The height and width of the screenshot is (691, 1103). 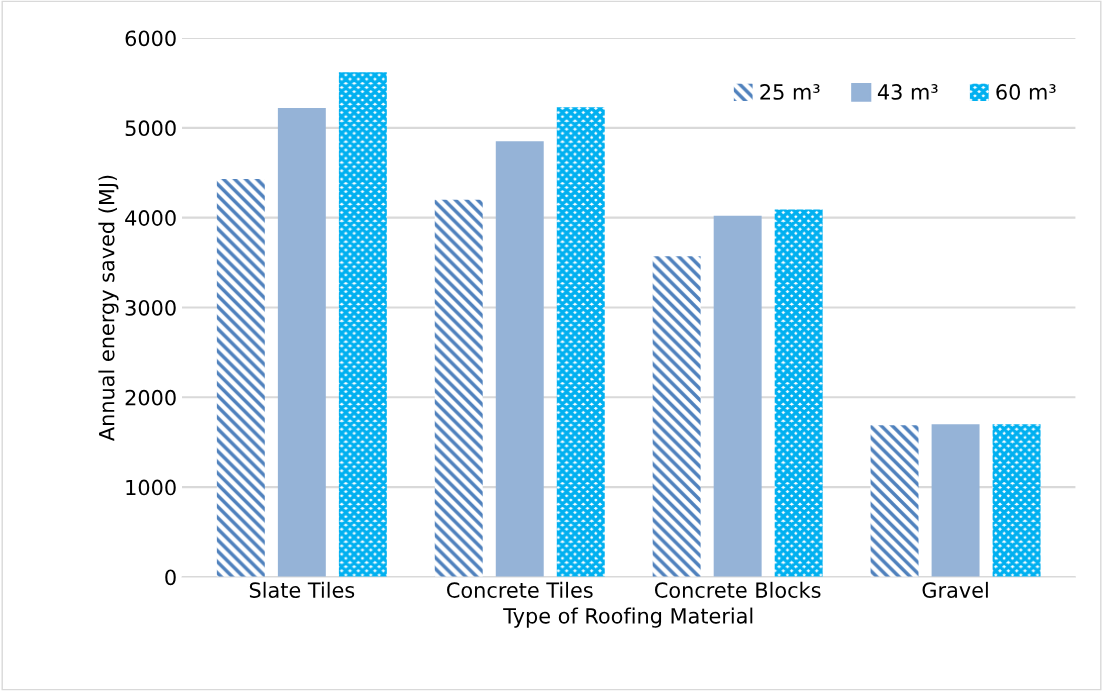 I want to click on legend-label: 60 m³, so click(x=1026, y=92).